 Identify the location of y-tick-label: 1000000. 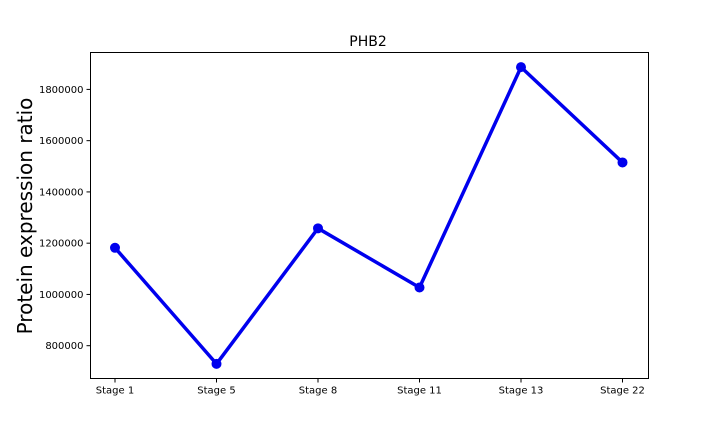
(61, 295).